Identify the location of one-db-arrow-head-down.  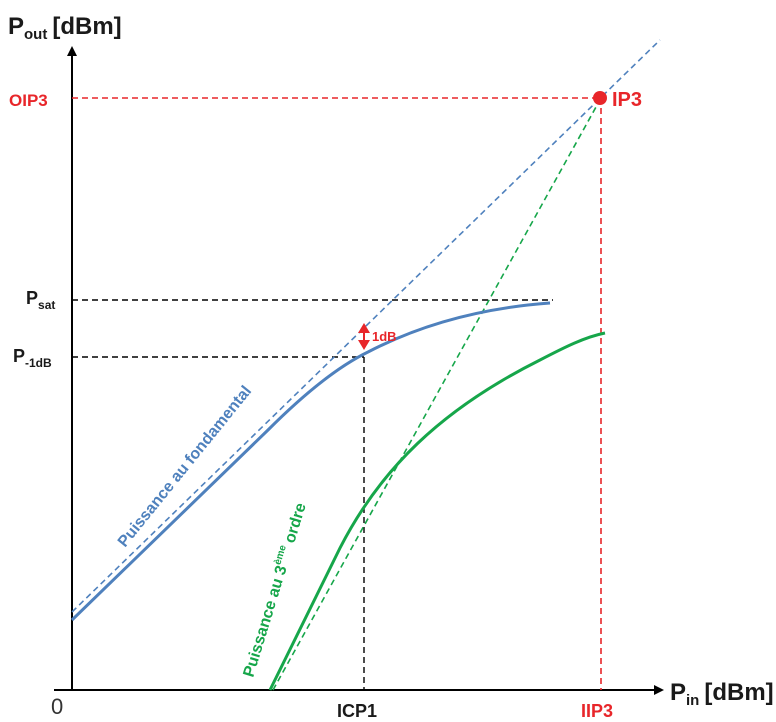
(364, 345).